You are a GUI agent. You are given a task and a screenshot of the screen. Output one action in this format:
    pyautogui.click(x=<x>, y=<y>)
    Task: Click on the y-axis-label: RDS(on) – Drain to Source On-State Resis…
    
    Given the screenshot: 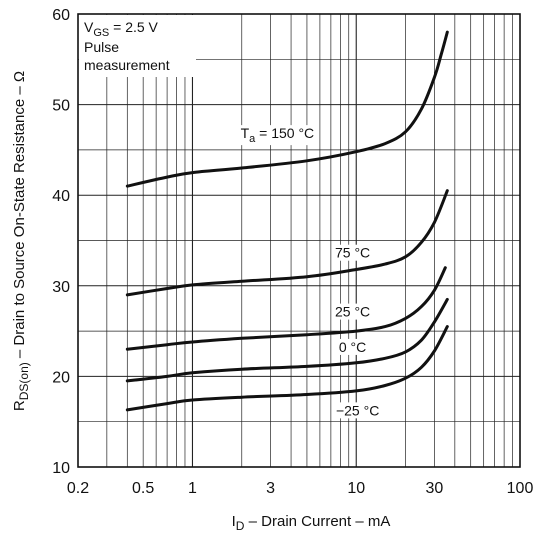 What is the action you would take?
    pyautogui.click(x=21, y=241)
    